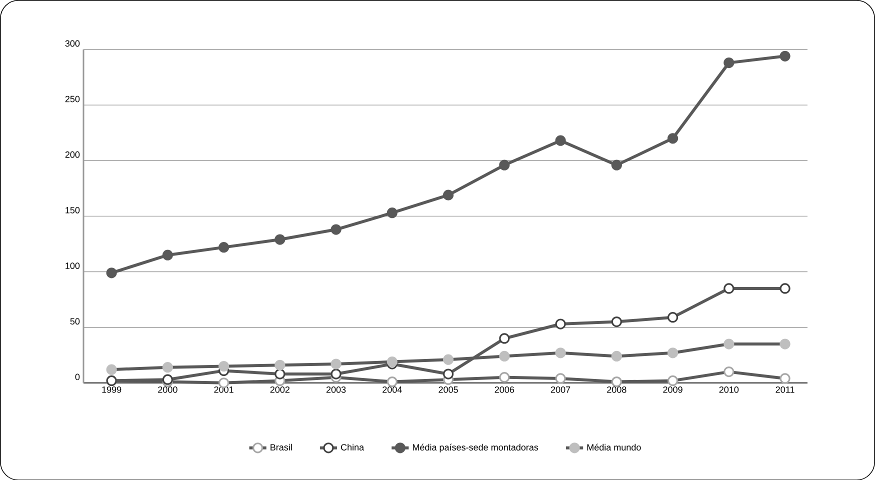 This screenshot has width=875, height=480. What do you see at coordinates (72, 99) in the screenshot?
I see `y-tick-label: 250` at bounding box center [72, 99].